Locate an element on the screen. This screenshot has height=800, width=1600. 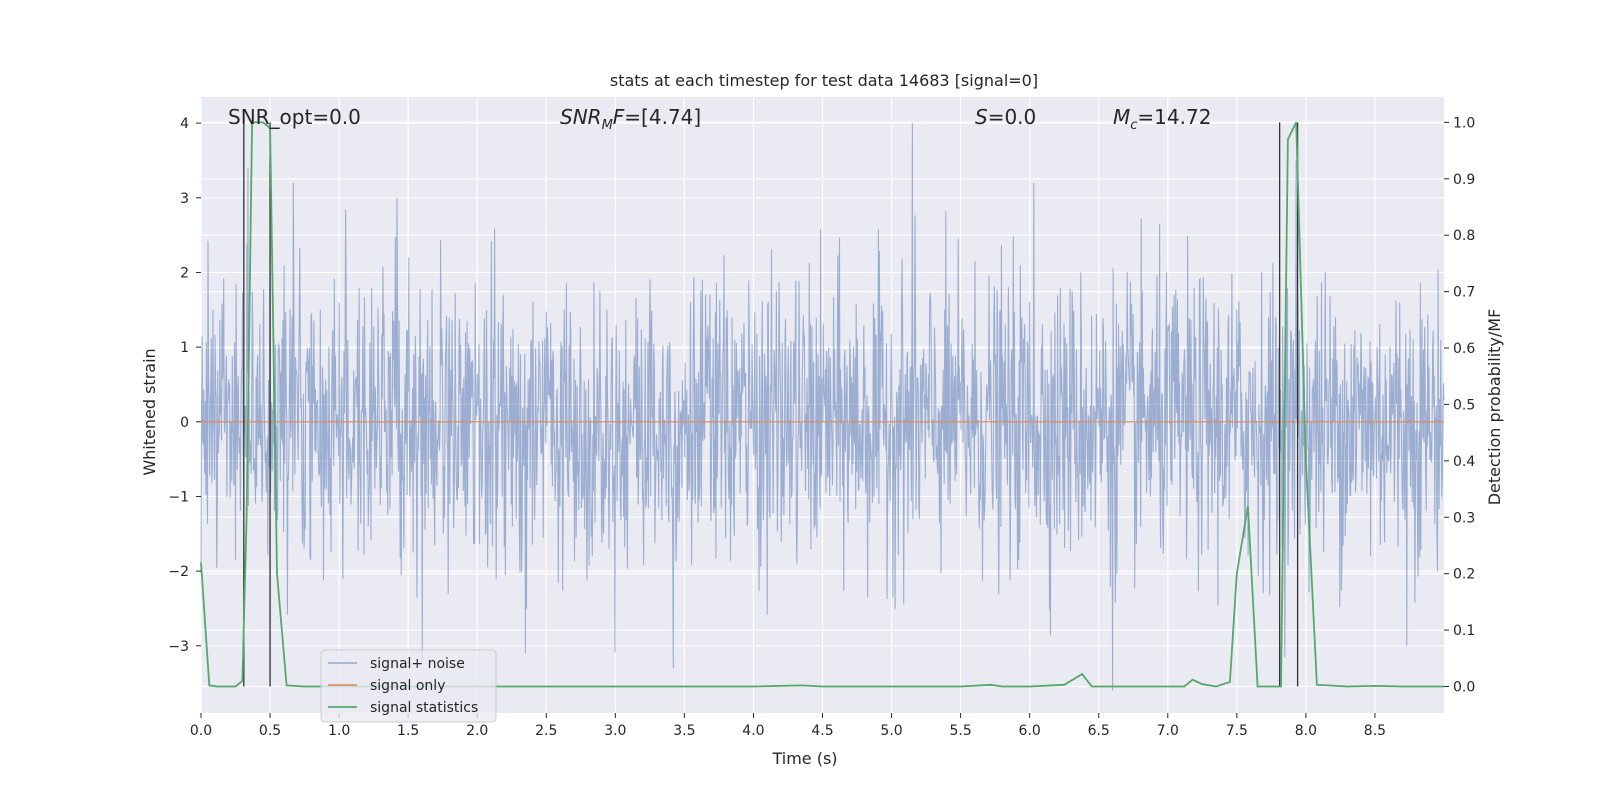
y-right-tick-label: 0.5 is located at coordinates (1464, 405).